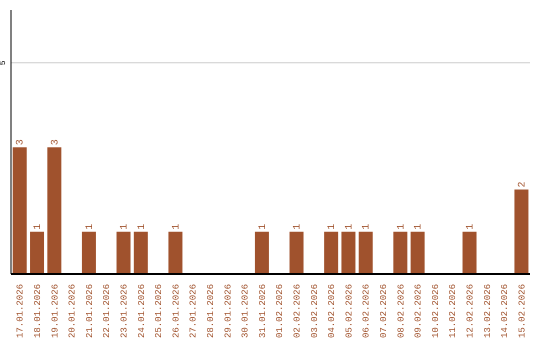 The height and width of the screenshot is (340, 540). Describe the element at coordinates (159, 311) in the screenshot. I see `x-tick-label: 25.01.2026` at that location.